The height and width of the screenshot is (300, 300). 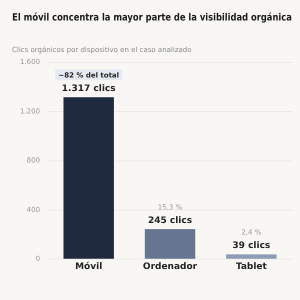 I want to click on x-tick-label: Tablet, so click(x=252, y=267).